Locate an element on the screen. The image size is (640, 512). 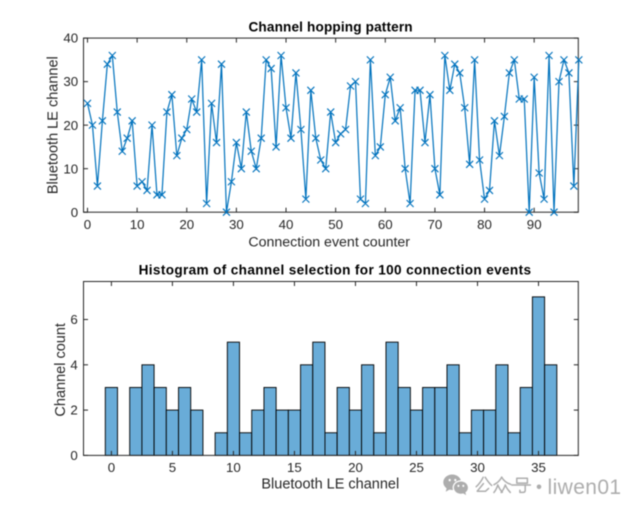
svg-text: Channel count is located at coordinates (61, 370).